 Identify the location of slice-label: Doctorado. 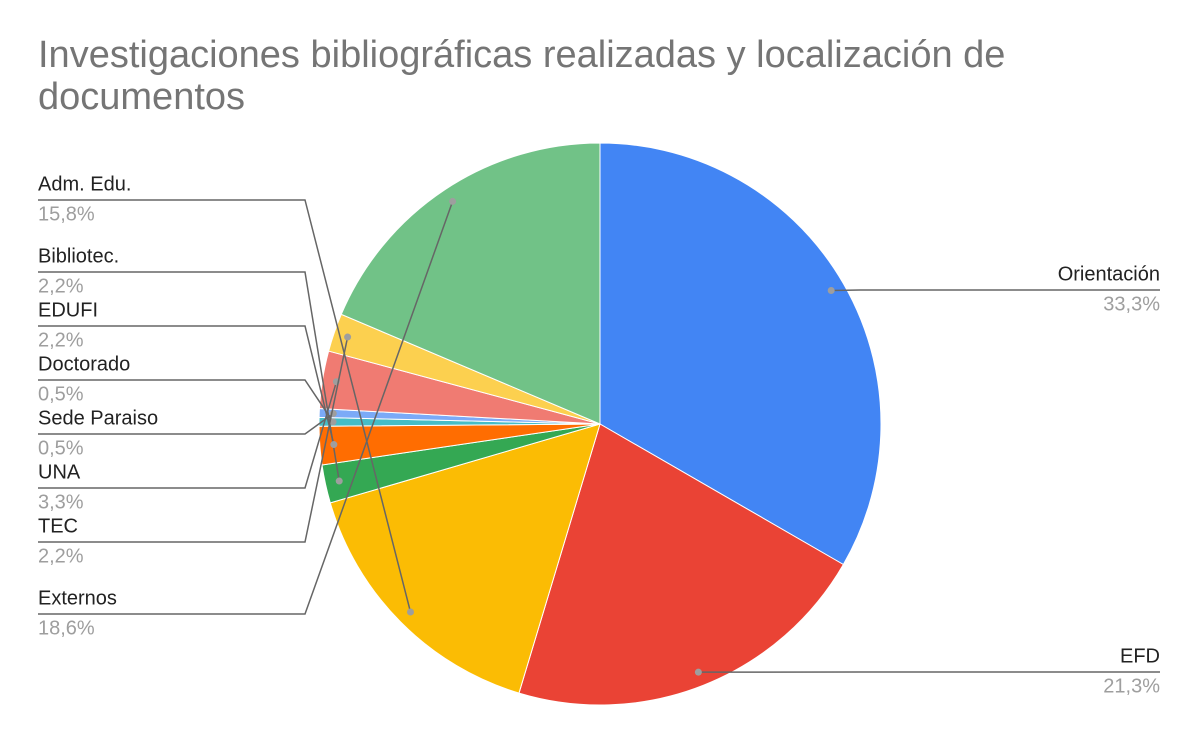
(84, 364).